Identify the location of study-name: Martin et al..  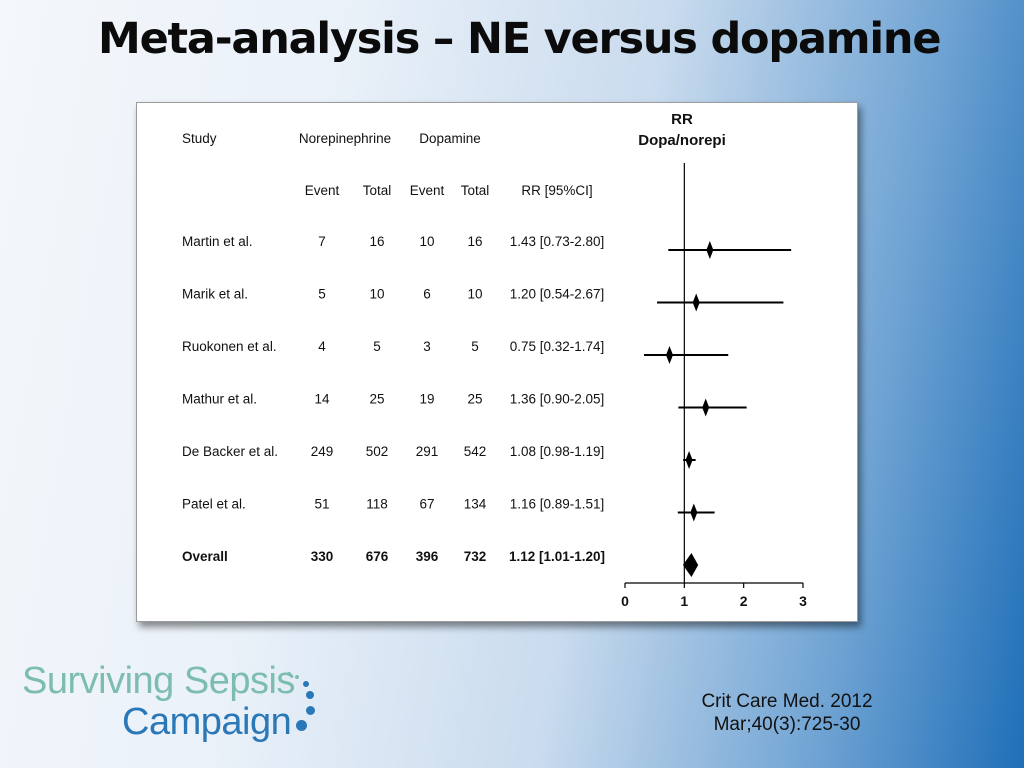
(217, 241).